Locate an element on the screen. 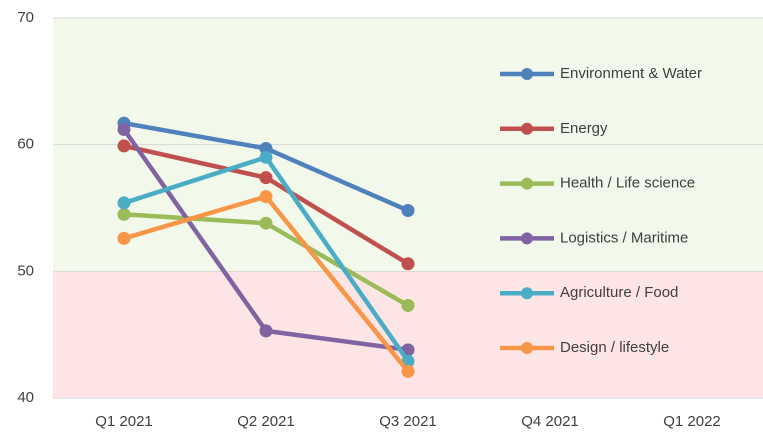  x-tick-label: Q3 2021 is located at coordinates (408, 421).